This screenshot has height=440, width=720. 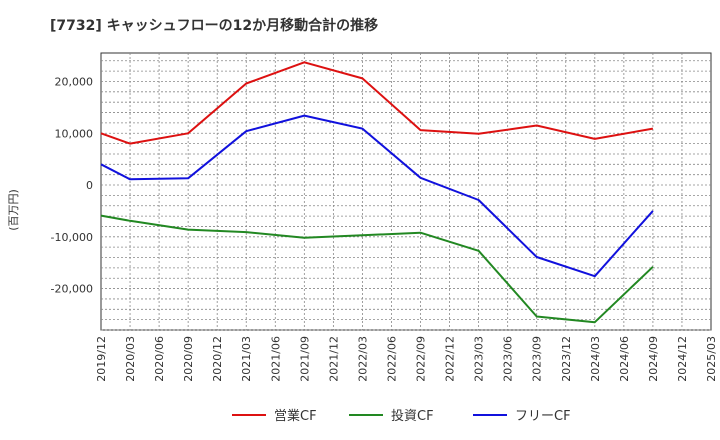 What do you see at coordinates (275, 359) in the screenshot?
I see `x-tick-label: 2021/06` at bounding box center [275, 359].